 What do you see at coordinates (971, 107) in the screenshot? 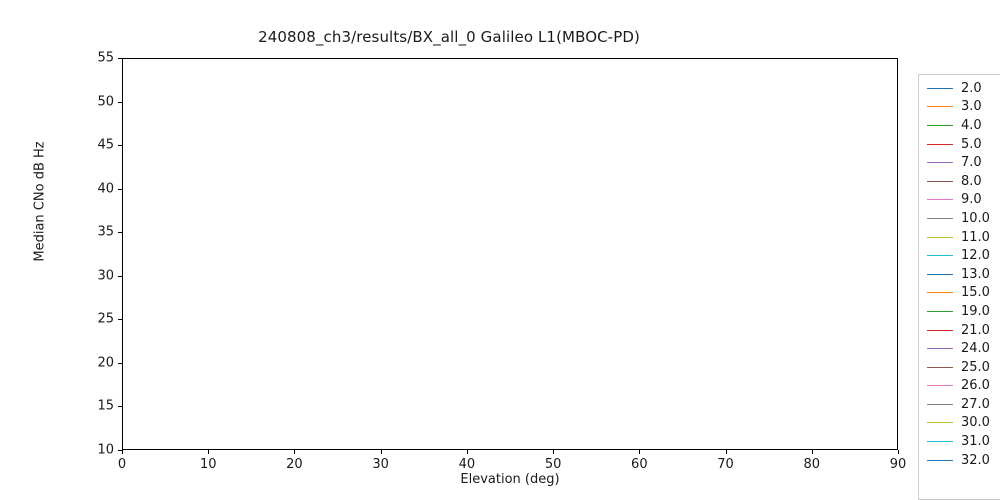
I see `legend-label: 3.0` at bounding box center [971, 107].